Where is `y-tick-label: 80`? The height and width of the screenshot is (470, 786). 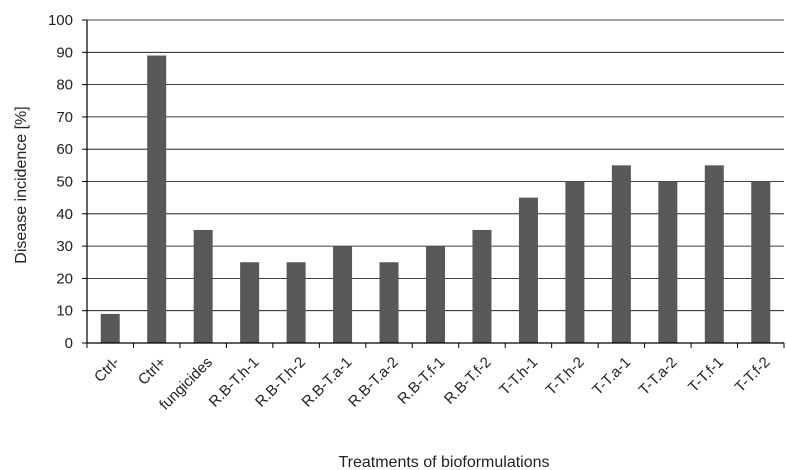
y-tick-label: 80 is located at coordinates (64, 85).